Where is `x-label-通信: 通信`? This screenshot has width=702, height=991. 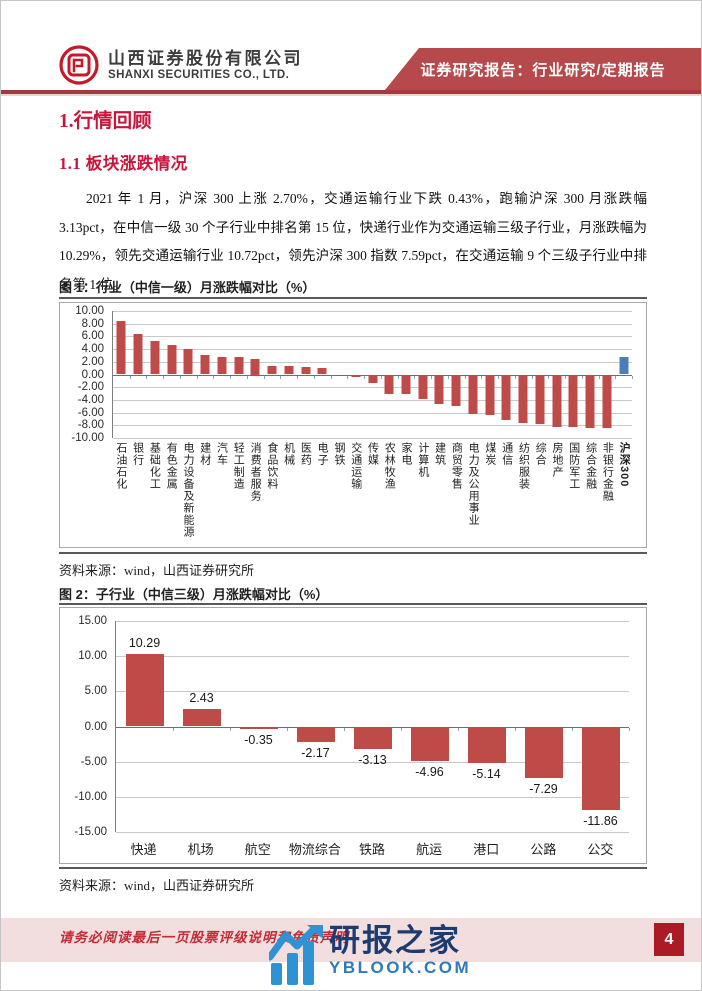 x-label-通信: 通信 is located at coordinates (506, 454).